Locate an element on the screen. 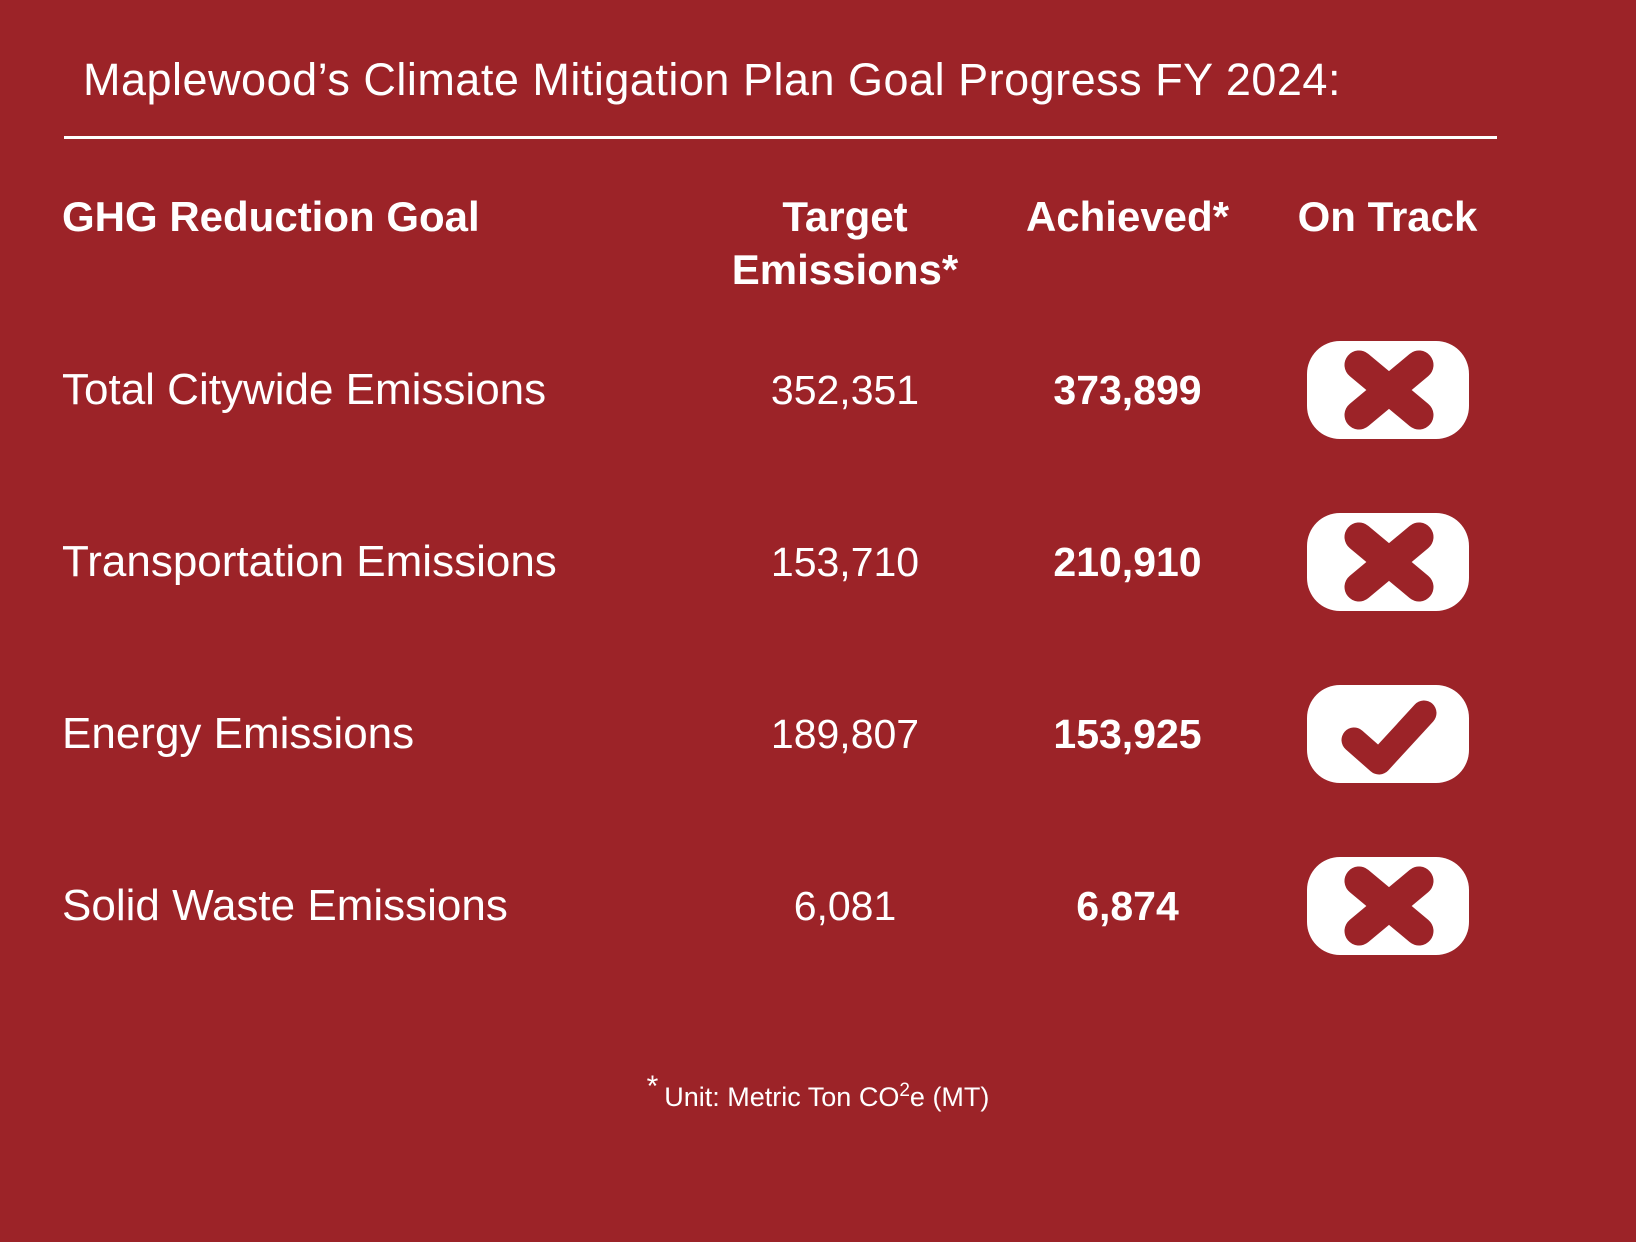  title-divider is located at coordinates (780, 137).